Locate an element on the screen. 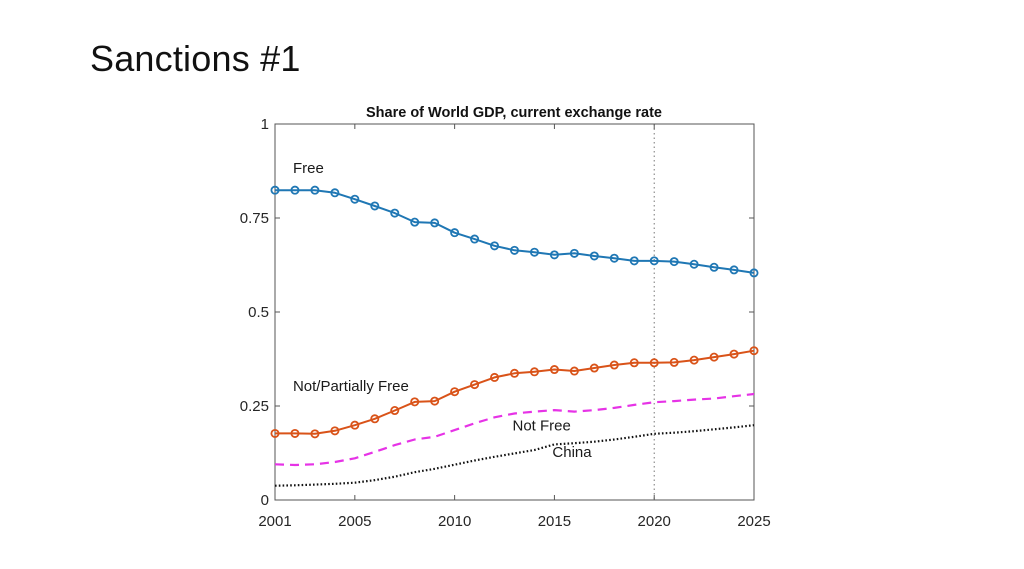 The image size is (1024, 569). y-tick-label: 0.5 is located at coordinates (258, 312).